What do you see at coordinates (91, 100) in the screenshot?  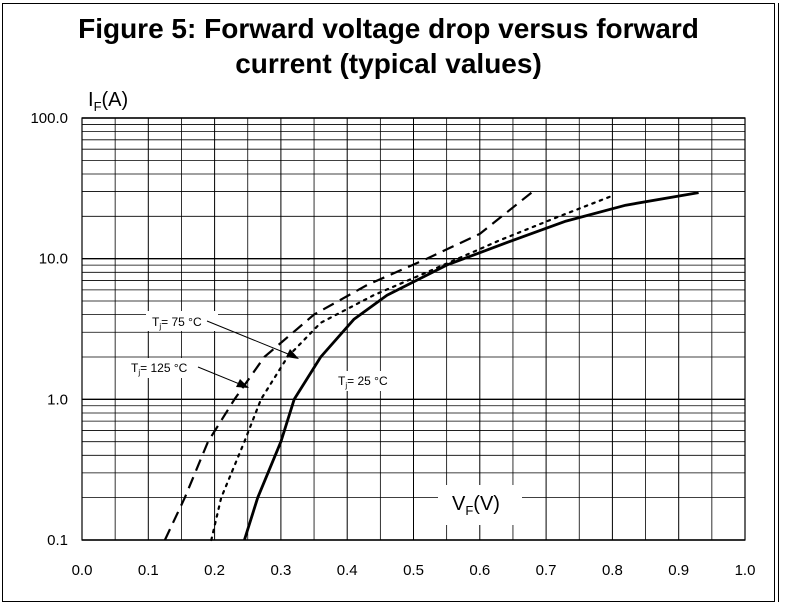 I see `y-axis-label-main: I` at bounding box center [91, 100].